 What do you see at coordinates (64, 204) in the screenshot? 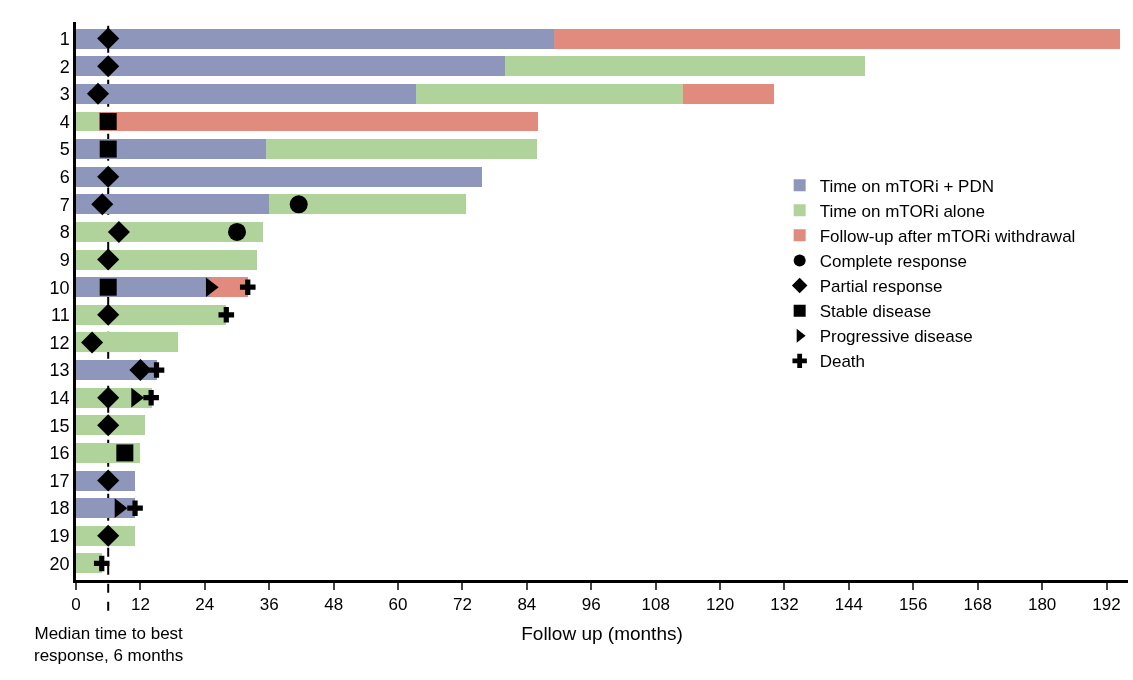
I see `y-tick-label: 7` at bounding box center [64, 204].